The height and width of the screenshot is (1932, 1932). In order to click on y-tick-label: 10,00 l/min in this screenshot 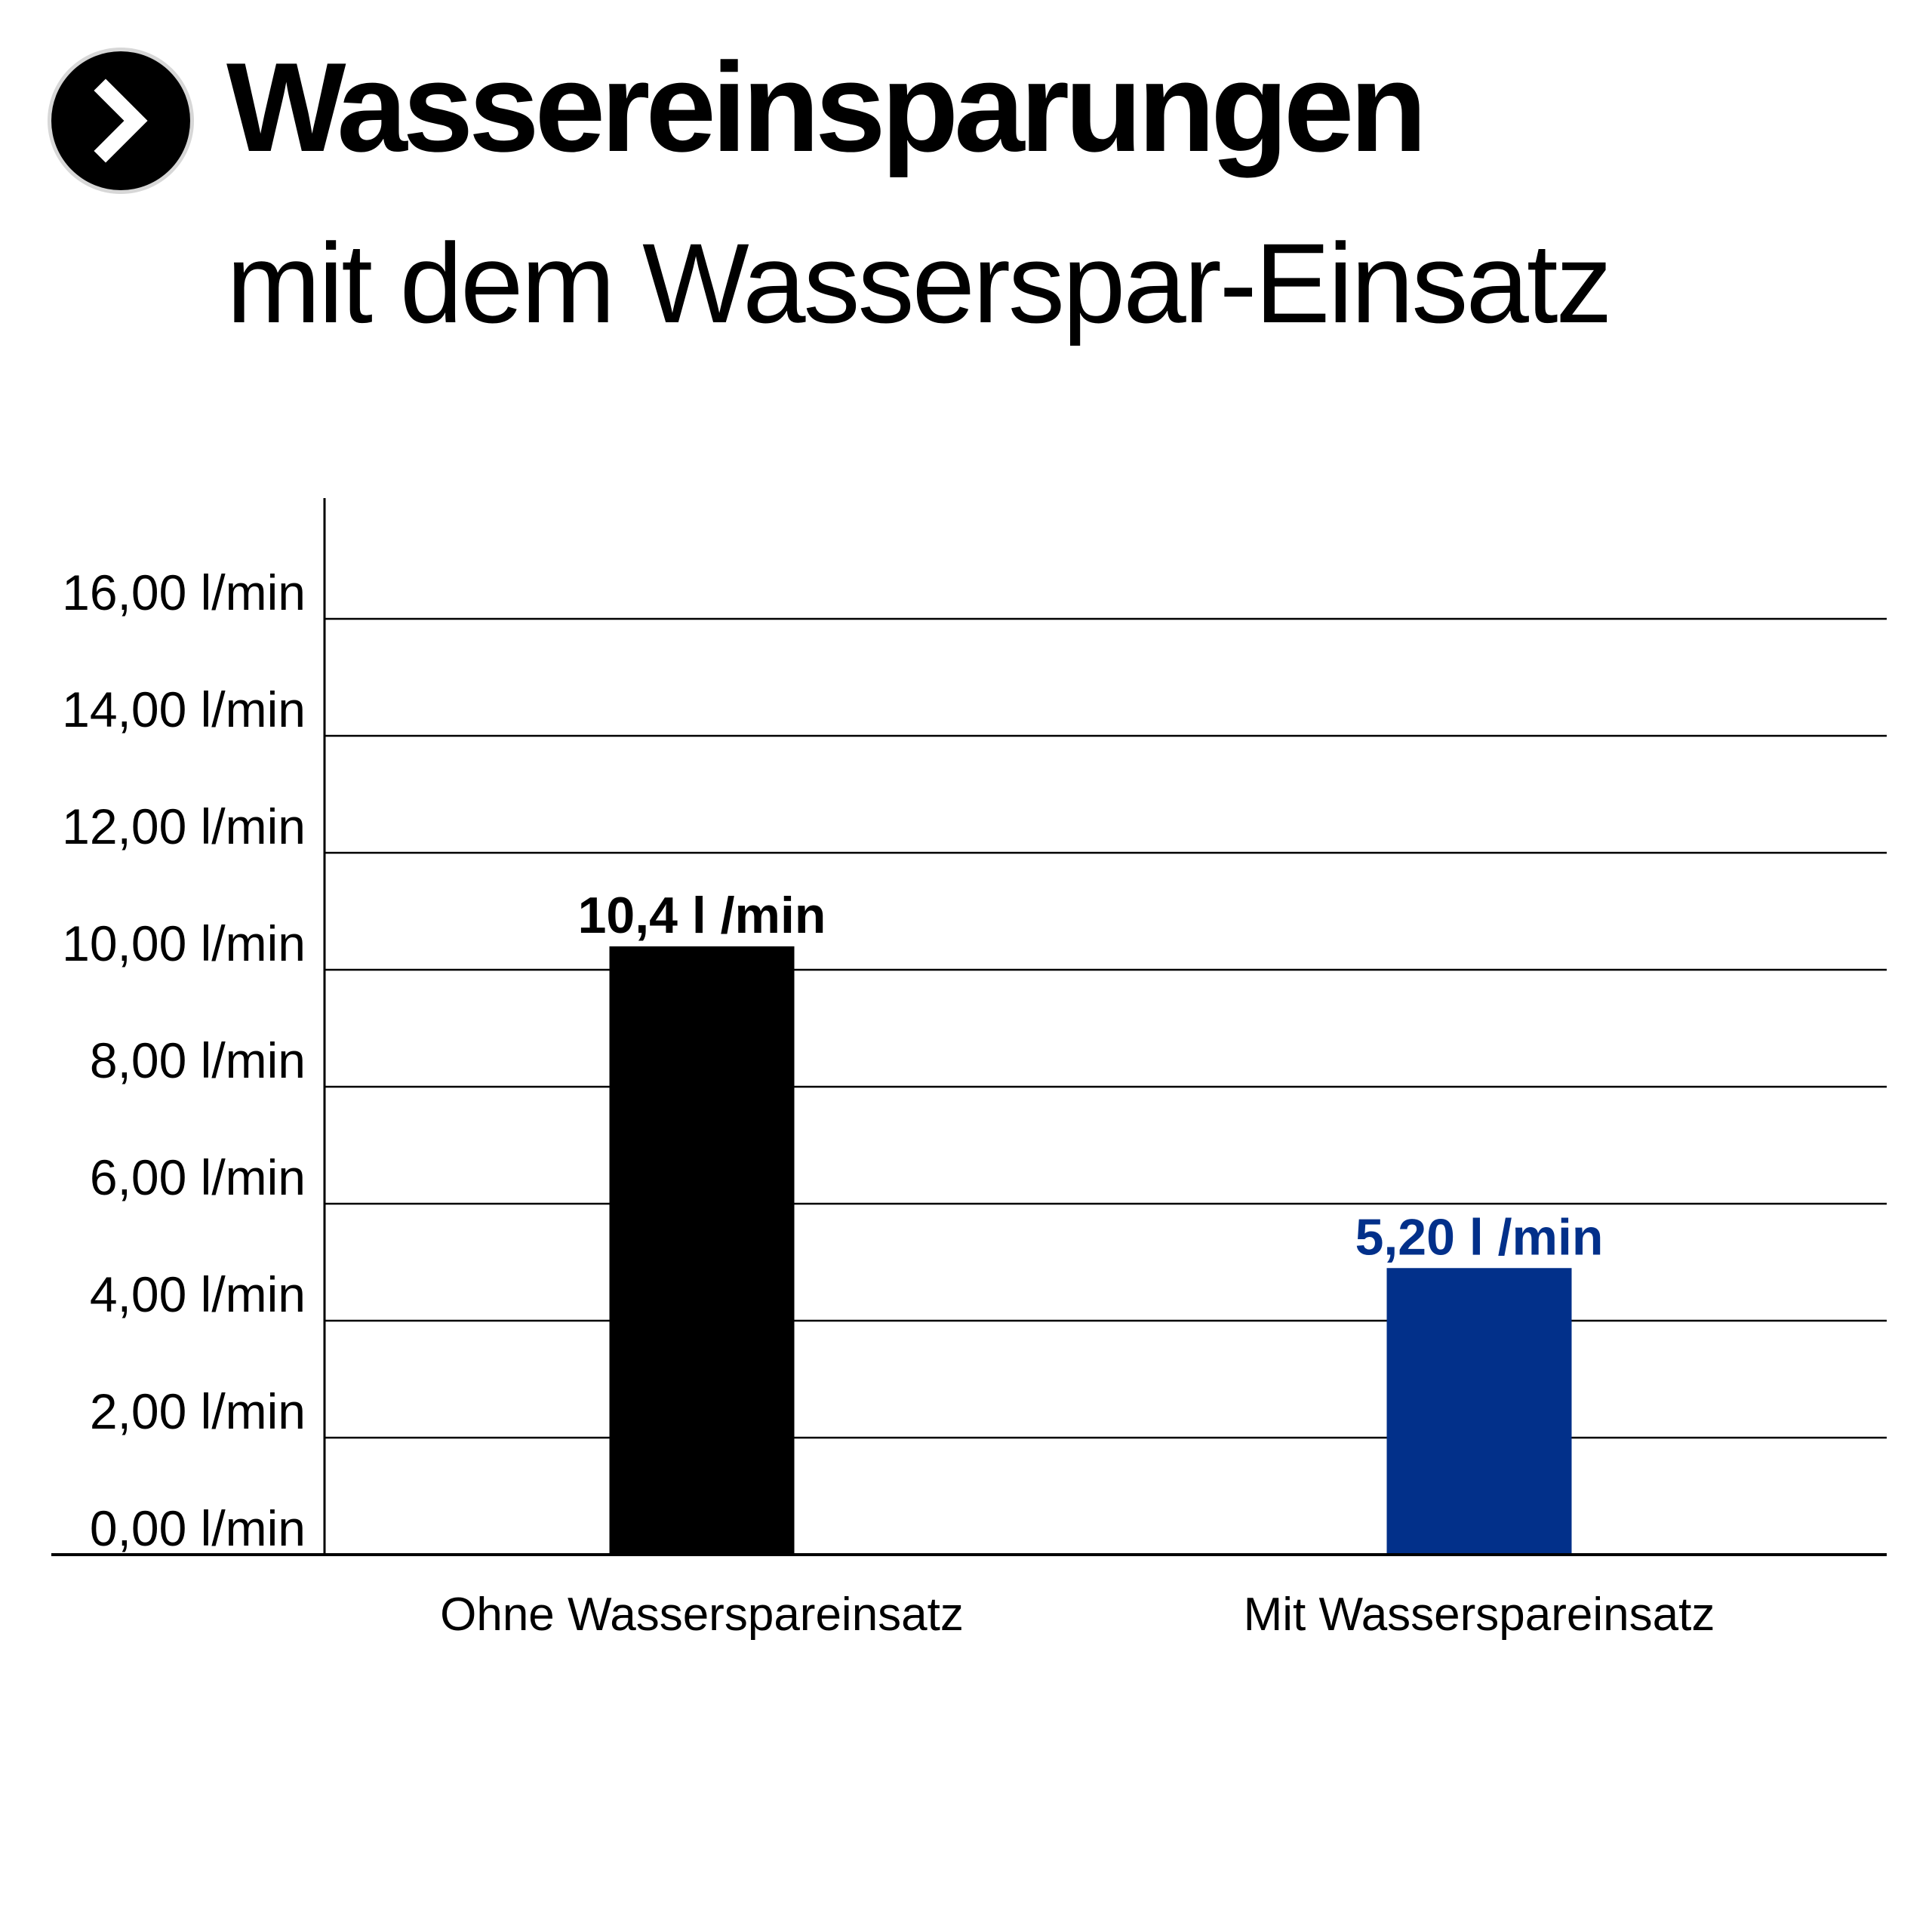, I will do `click(184, 943)`.